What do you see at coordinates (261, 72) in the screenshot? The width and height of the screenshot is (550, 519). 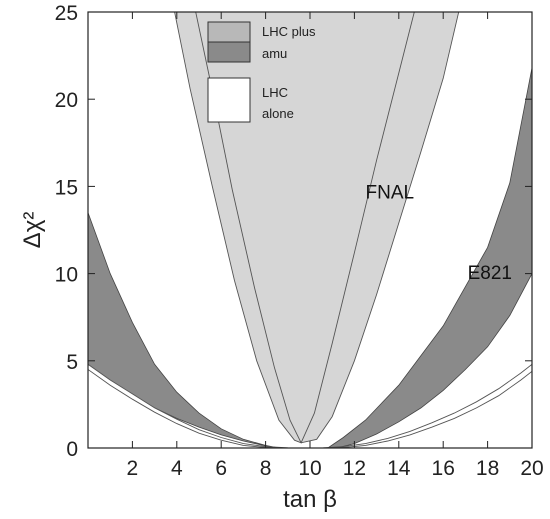 I see `legend: LHC plus amu LHC alone` at bounding box center [261, 72].